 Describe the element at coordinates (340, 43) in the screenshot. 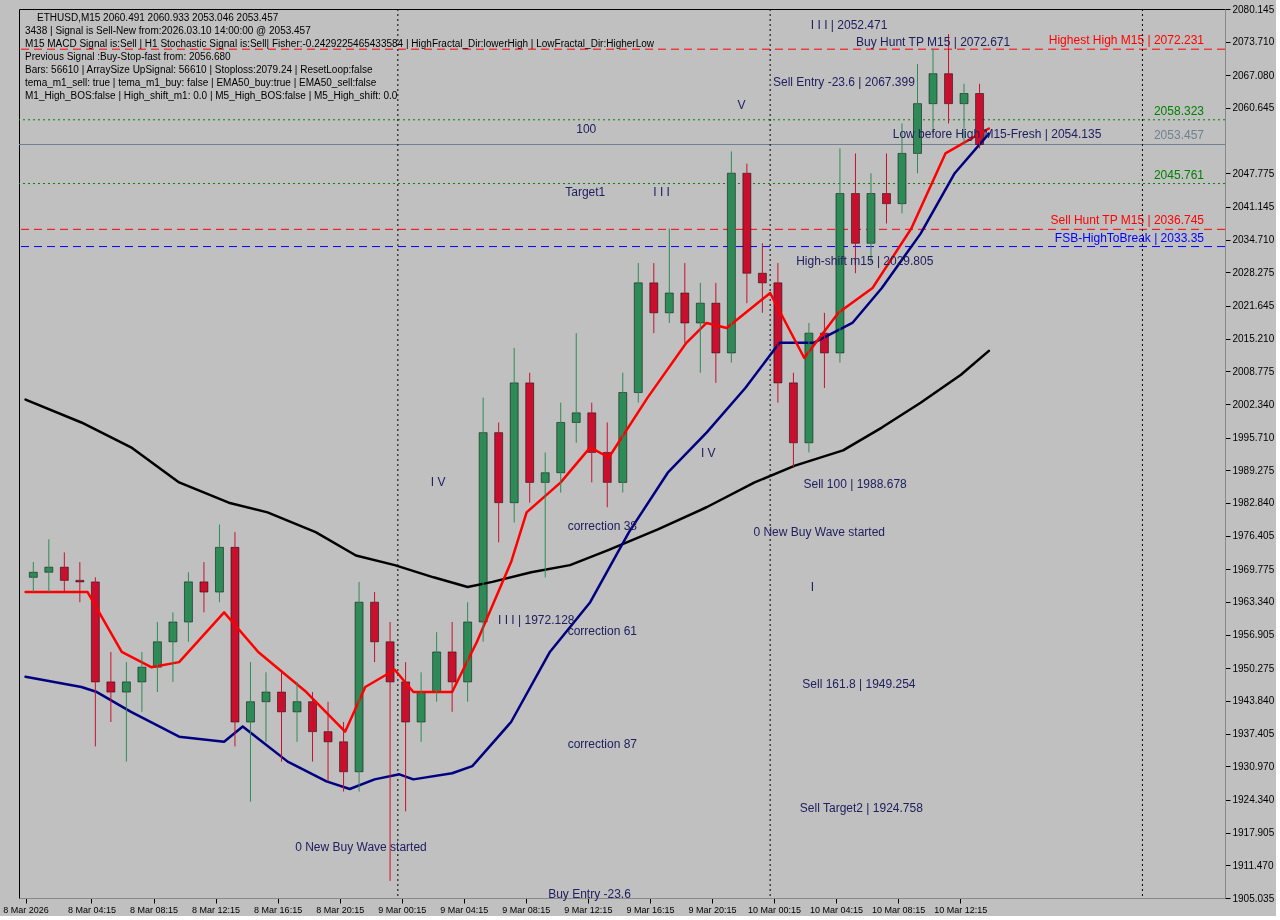

I see `annotation: M15 MACD Signal is:Sell | H1 Stochastic Signal is:Sell| Fisher:-0.2429225465433584 | HighFractal_Dir:lowerHigh | LowFractal_Dir:HigherLow` at that location.